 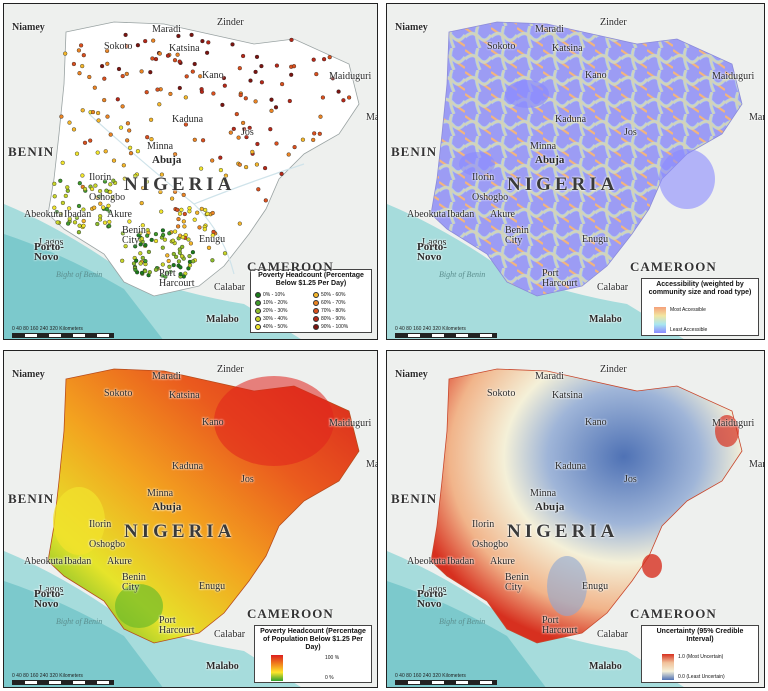 I want to click on place-label-katsina: Katsina, so click(x=567, y=395).